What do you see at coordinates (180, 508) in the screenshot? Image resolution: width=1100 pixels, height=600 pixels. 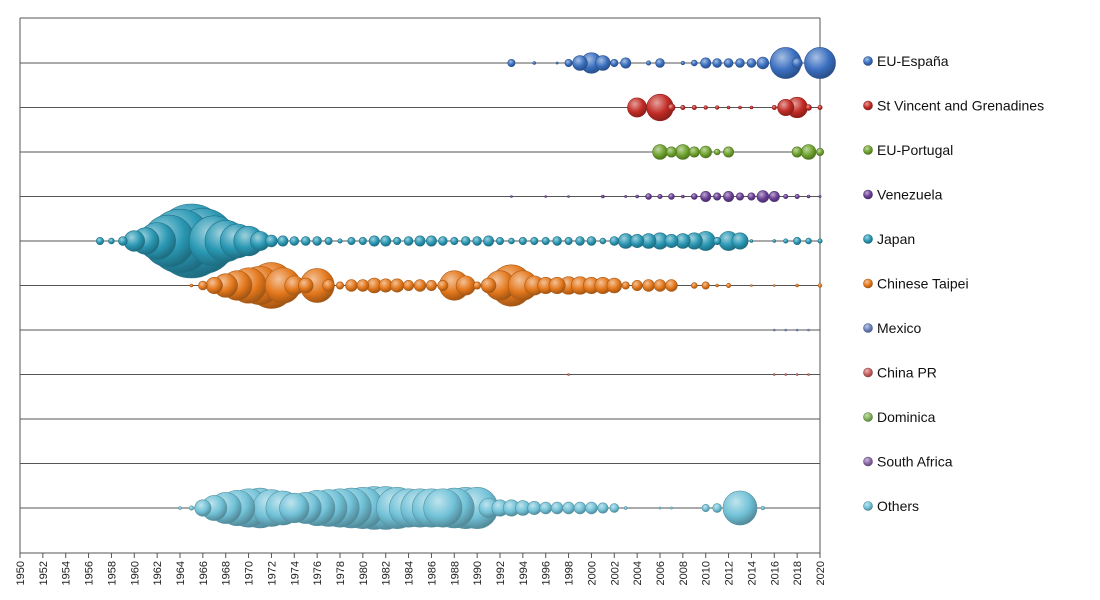 I see `bubble-others-1964` at bounding box center [180, 508].